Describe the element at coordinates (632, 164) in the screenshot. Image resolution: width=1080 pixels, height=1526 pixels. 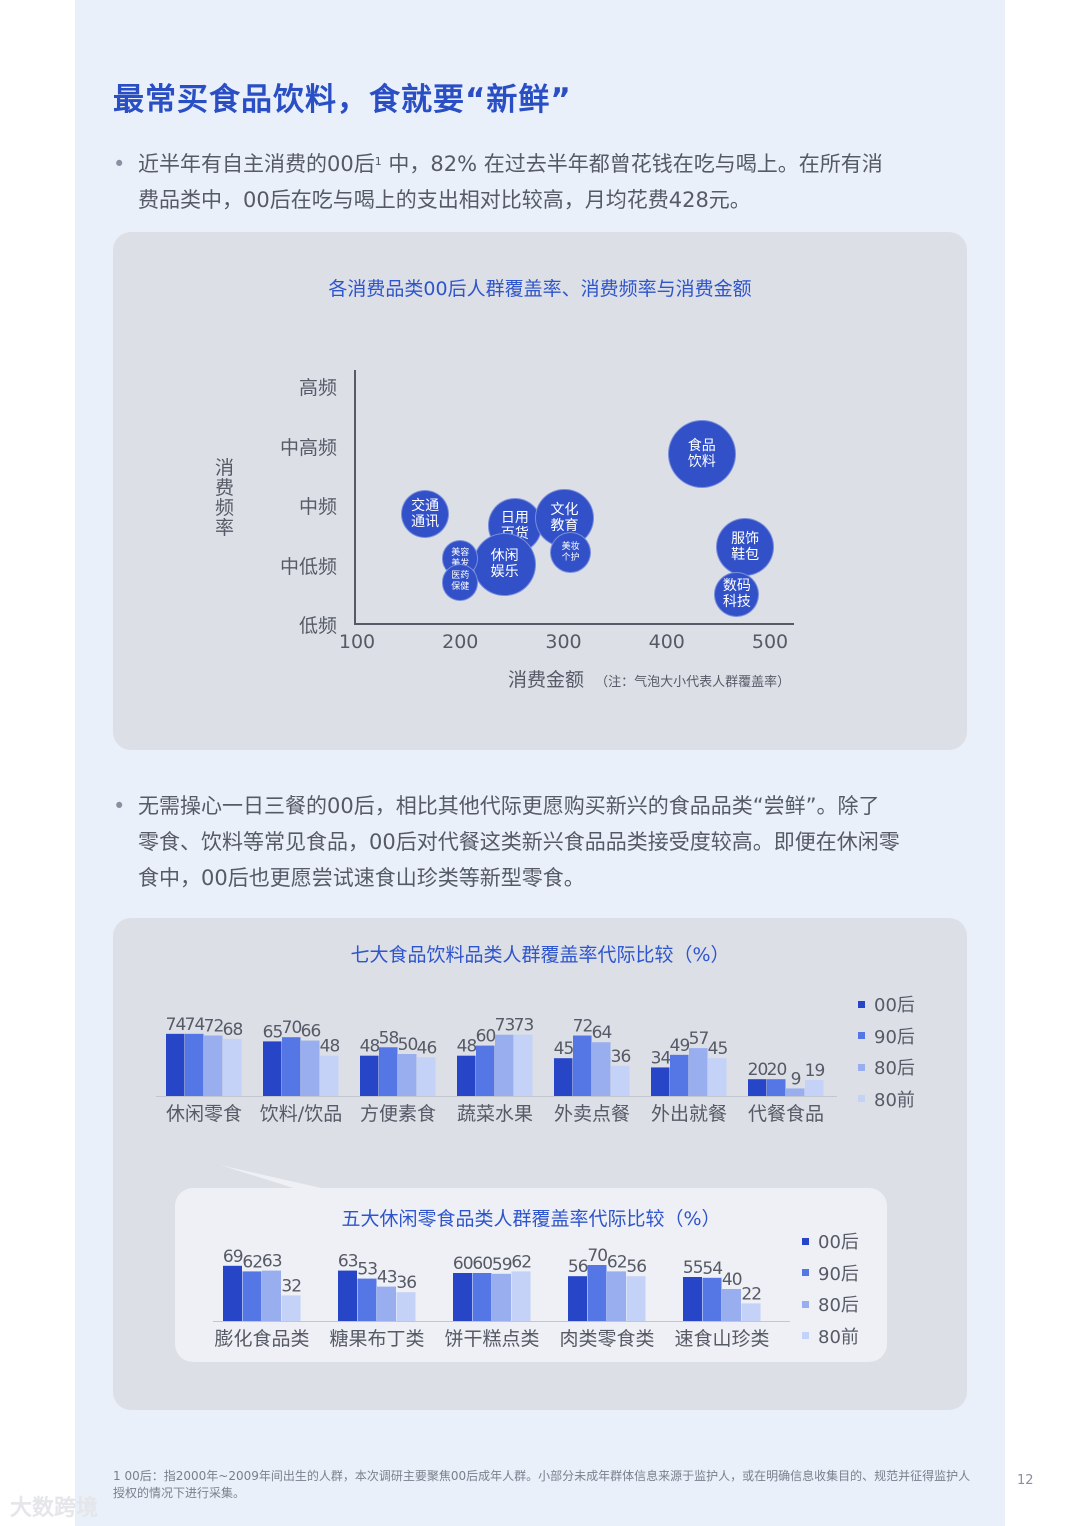
I see `para1-text-b: 中，82% 在过去半年都曾花钱在吃与喝上。在所有消` at that location.